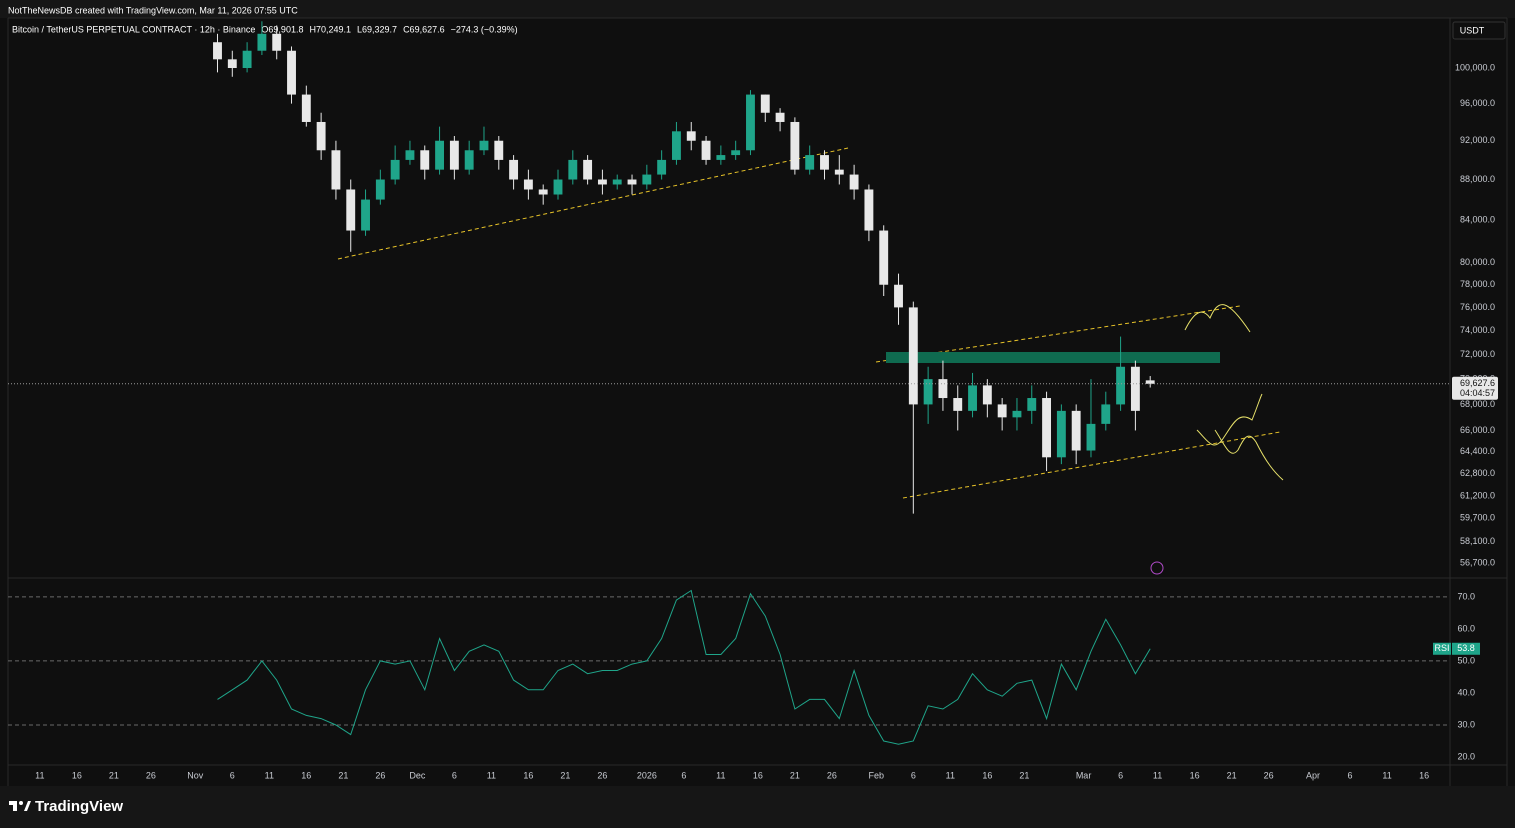  I want to click on rsi-value-label: 53.8, so click(1466, 648).